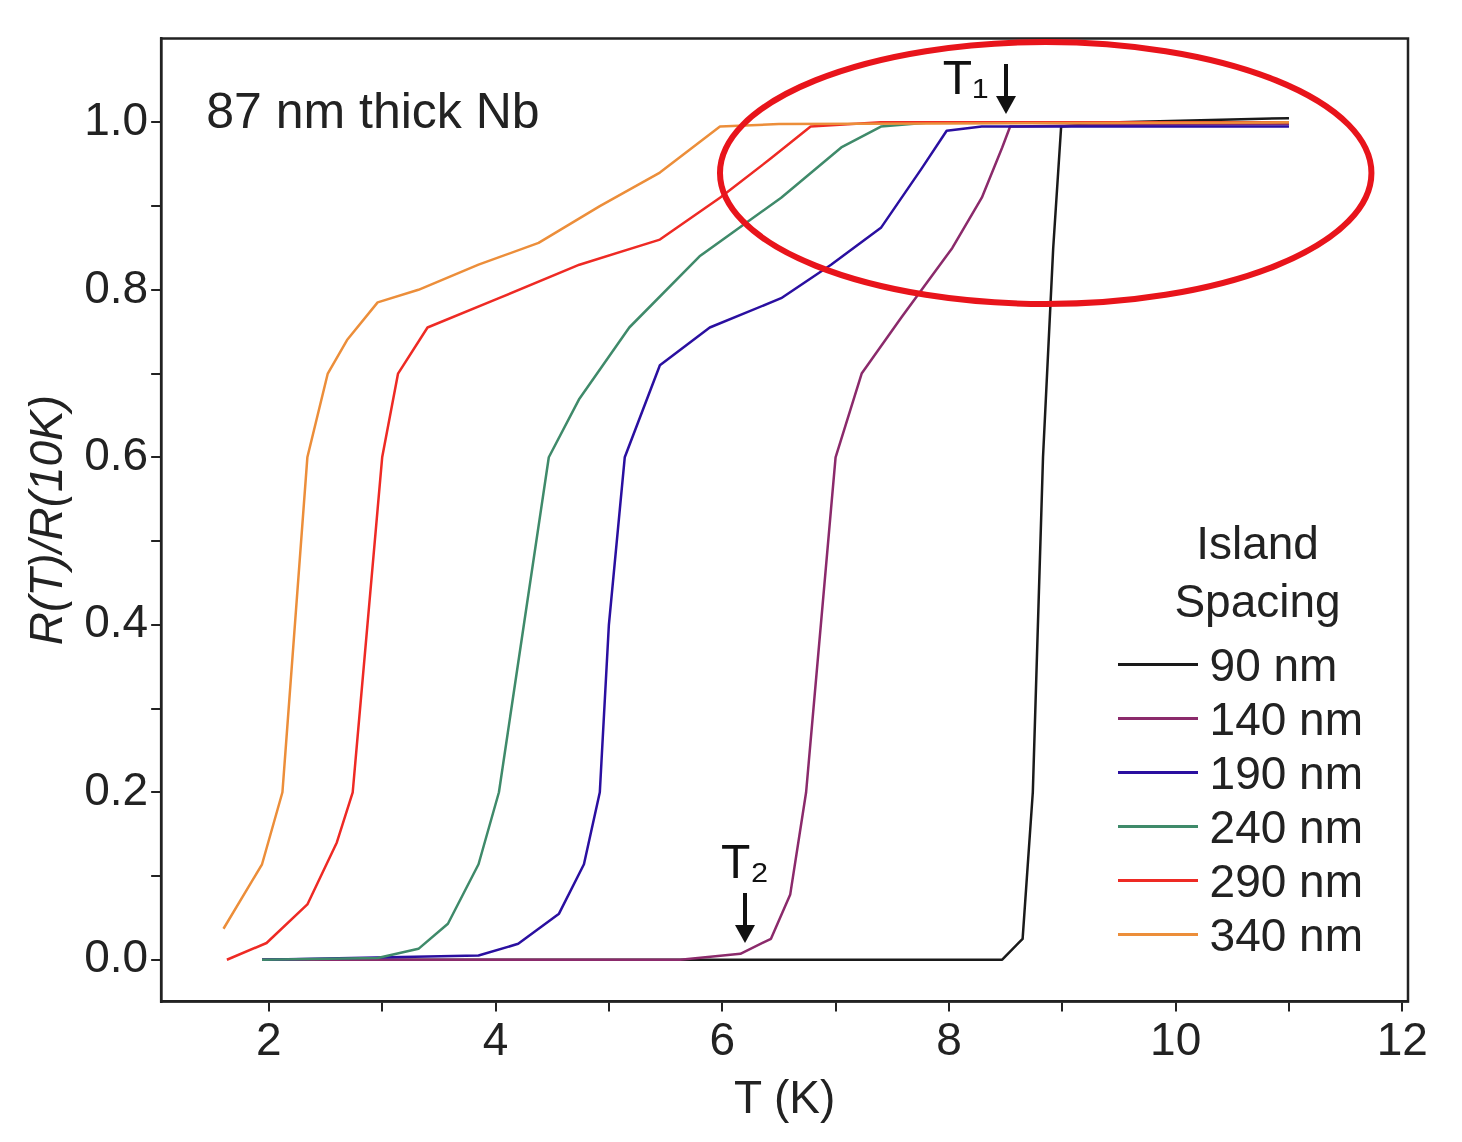 The height and width of the screenshot is (1142, 1462). What do you see at coordinates (1286, 880) in the screenshot?
I see `legend-label: 290 nm` at bounding box center [1286, 880].